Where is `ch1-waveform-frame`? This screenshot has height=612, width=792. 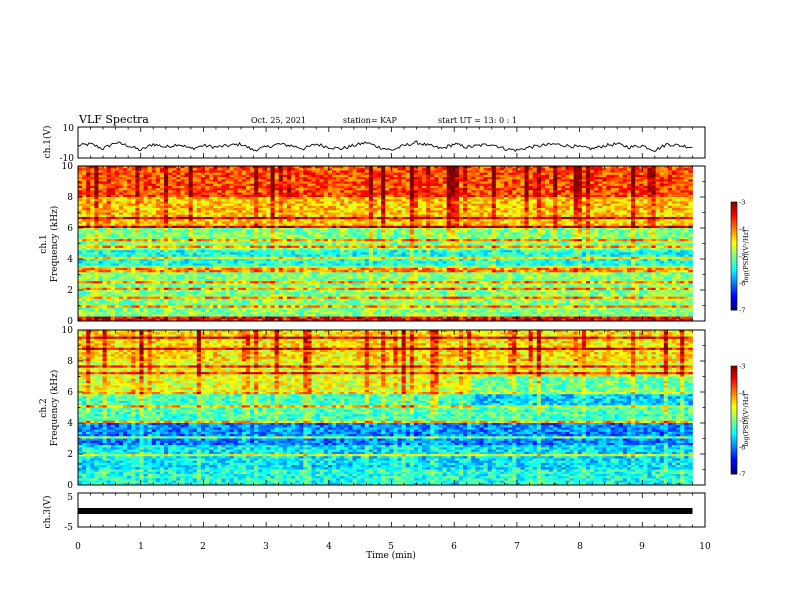
ch1-waveform-frame is located at coordinates (391, 142).